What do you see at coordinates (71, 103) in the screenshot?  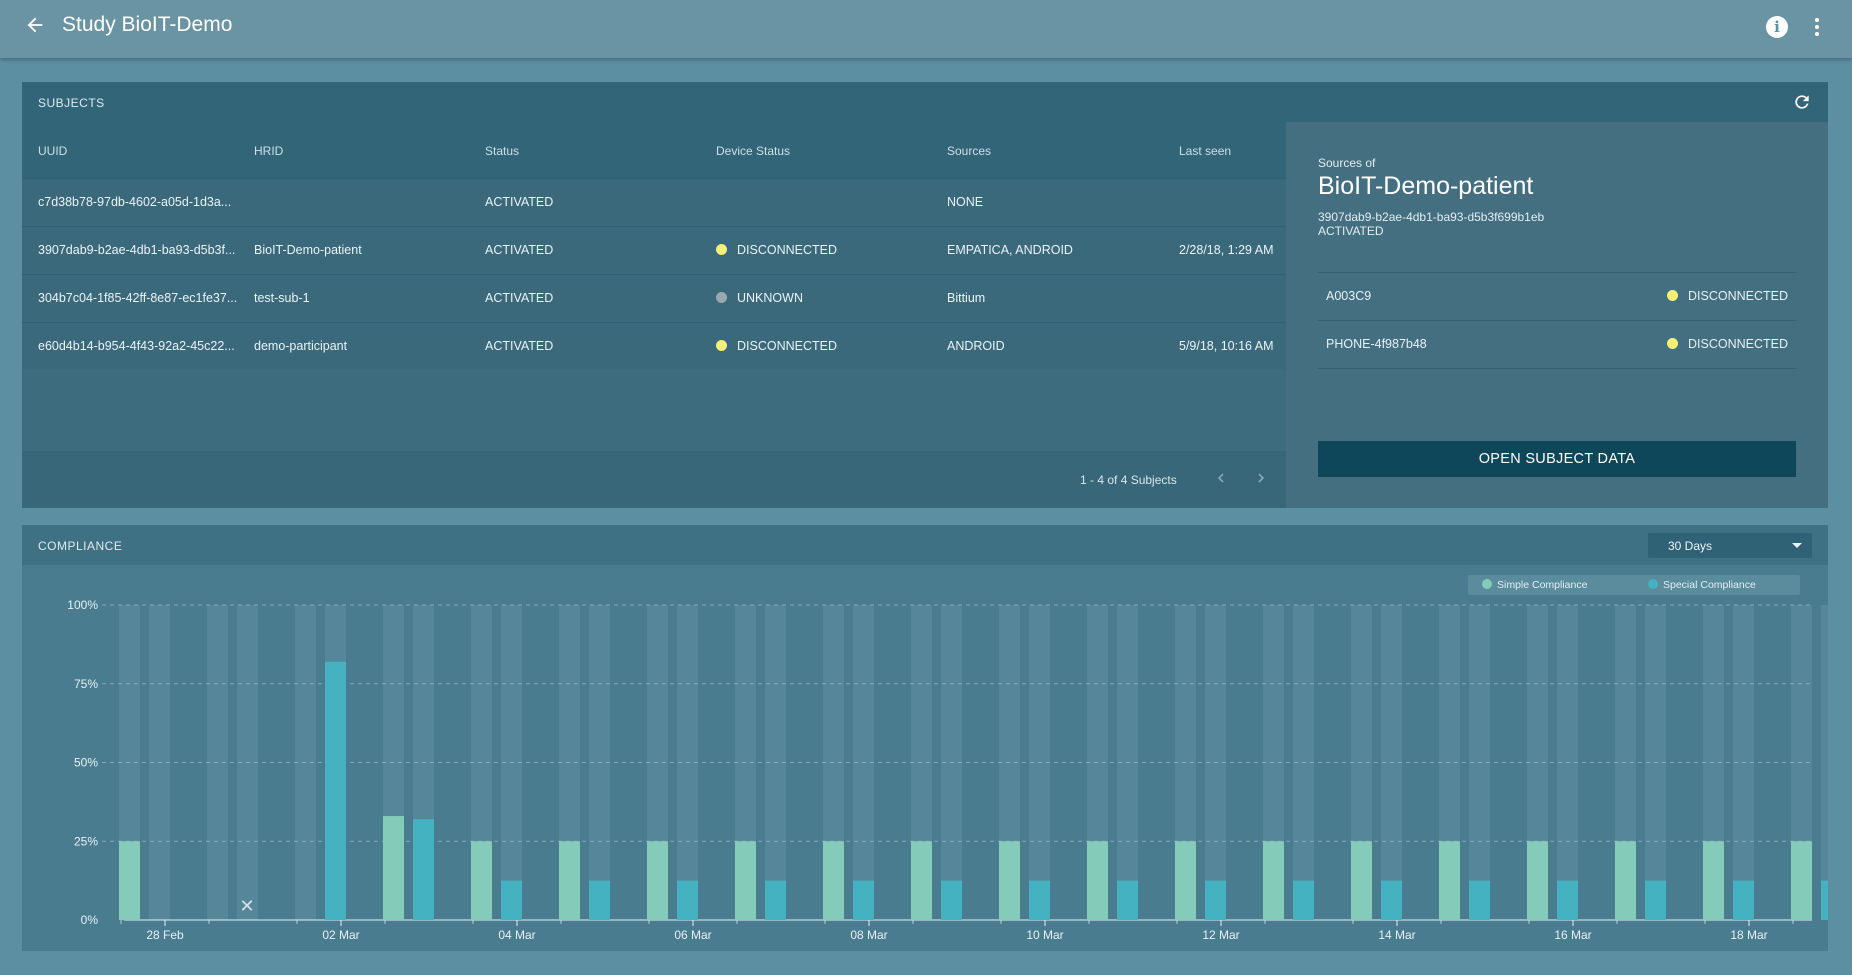 I see `subjects-card-title: SUBJECTS` at bounding box center [71, 103].